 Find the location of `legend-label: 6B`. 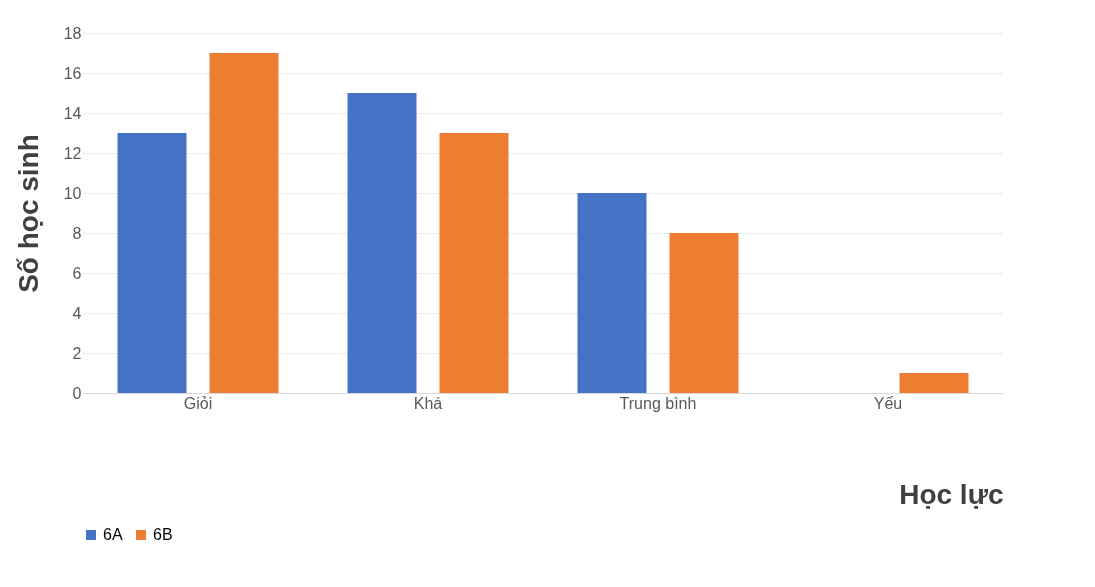

legend-label: 6B is located at coordinates (163, 534).